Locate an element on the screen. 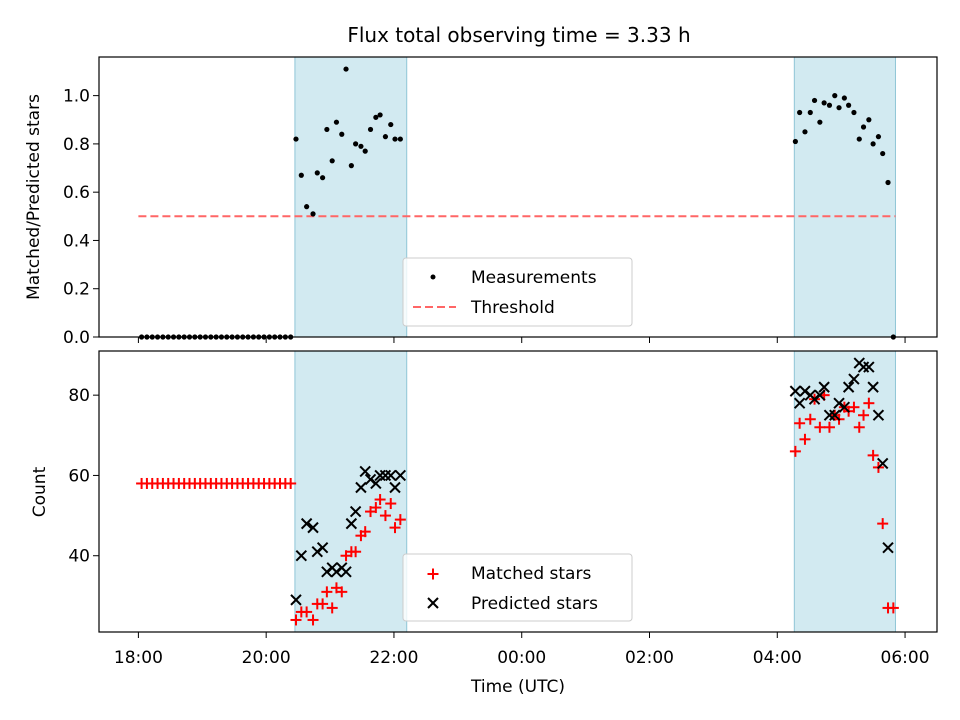 The width and height of the screenshot is (960, 720). x-tick-label: 06:00 is located at coordinates (905, 658).